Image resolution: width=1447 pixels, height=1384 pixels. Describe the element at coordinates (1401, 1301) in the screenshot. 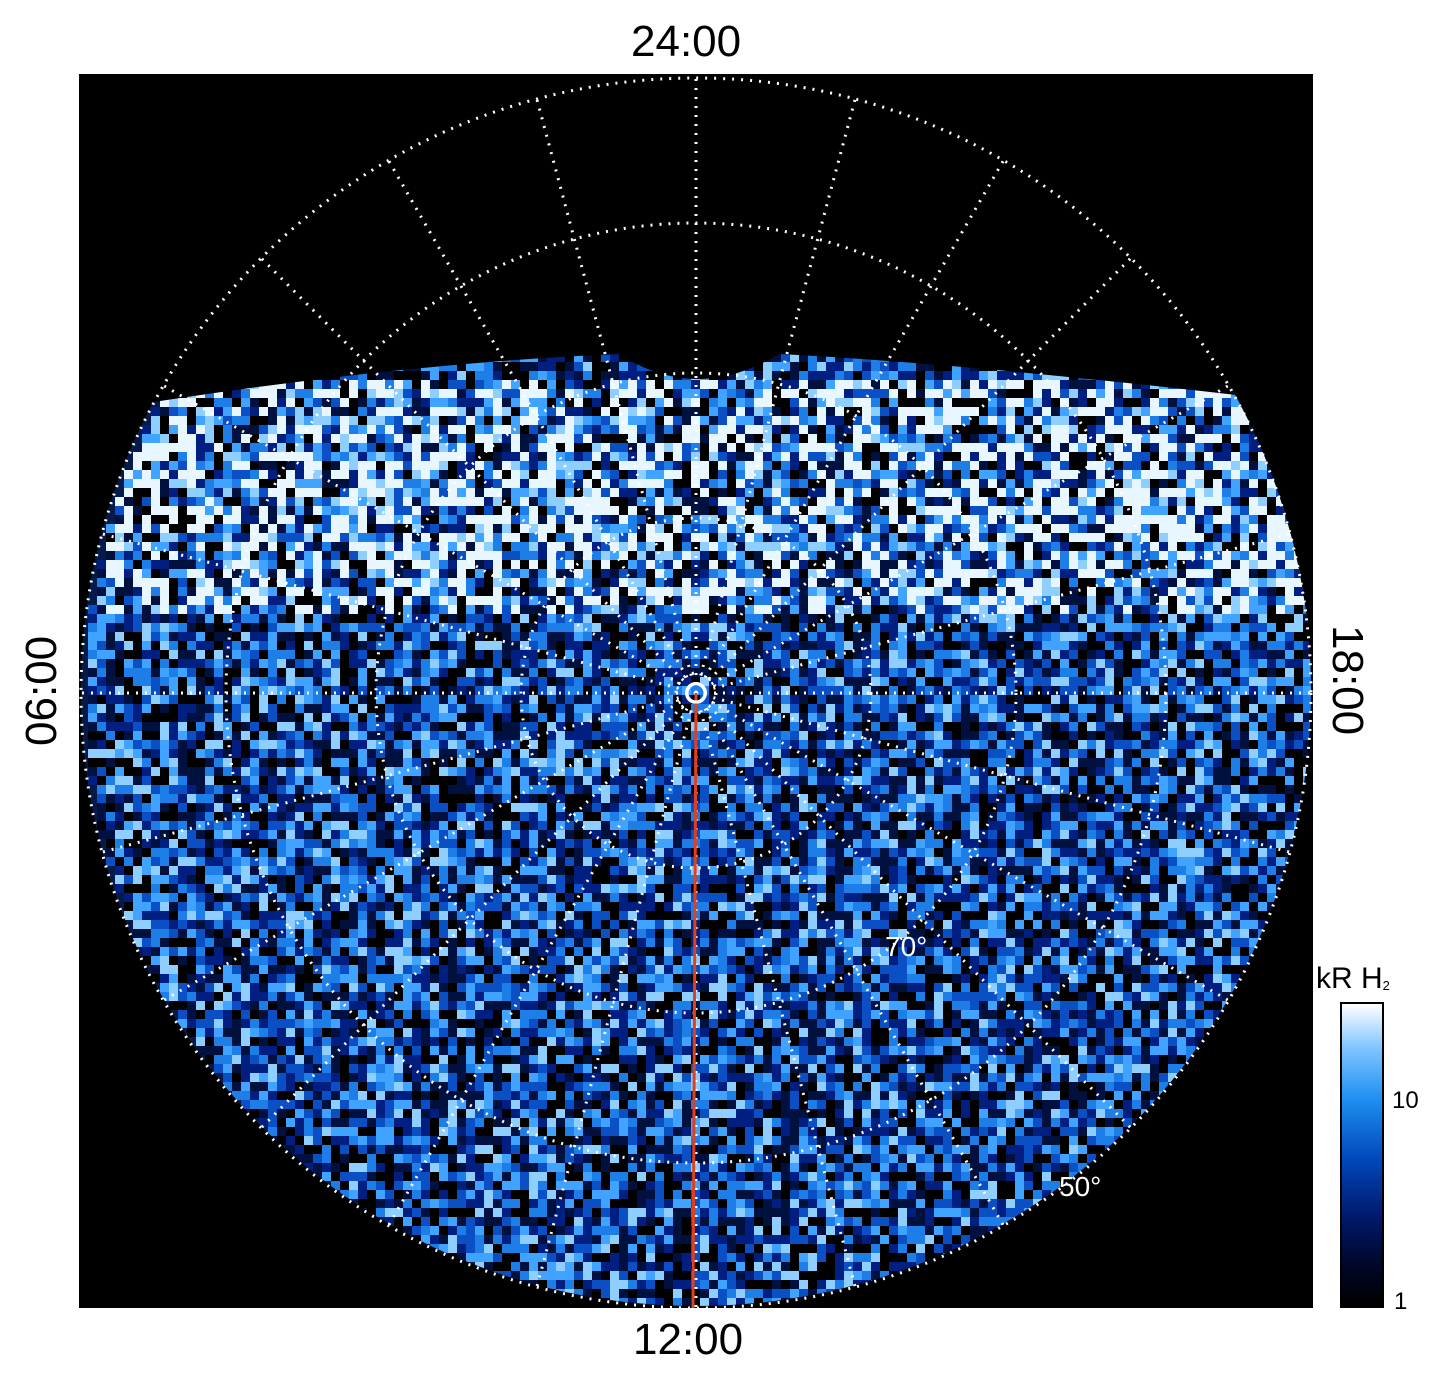

I see `colorbar-tick-1: 1` at that location.